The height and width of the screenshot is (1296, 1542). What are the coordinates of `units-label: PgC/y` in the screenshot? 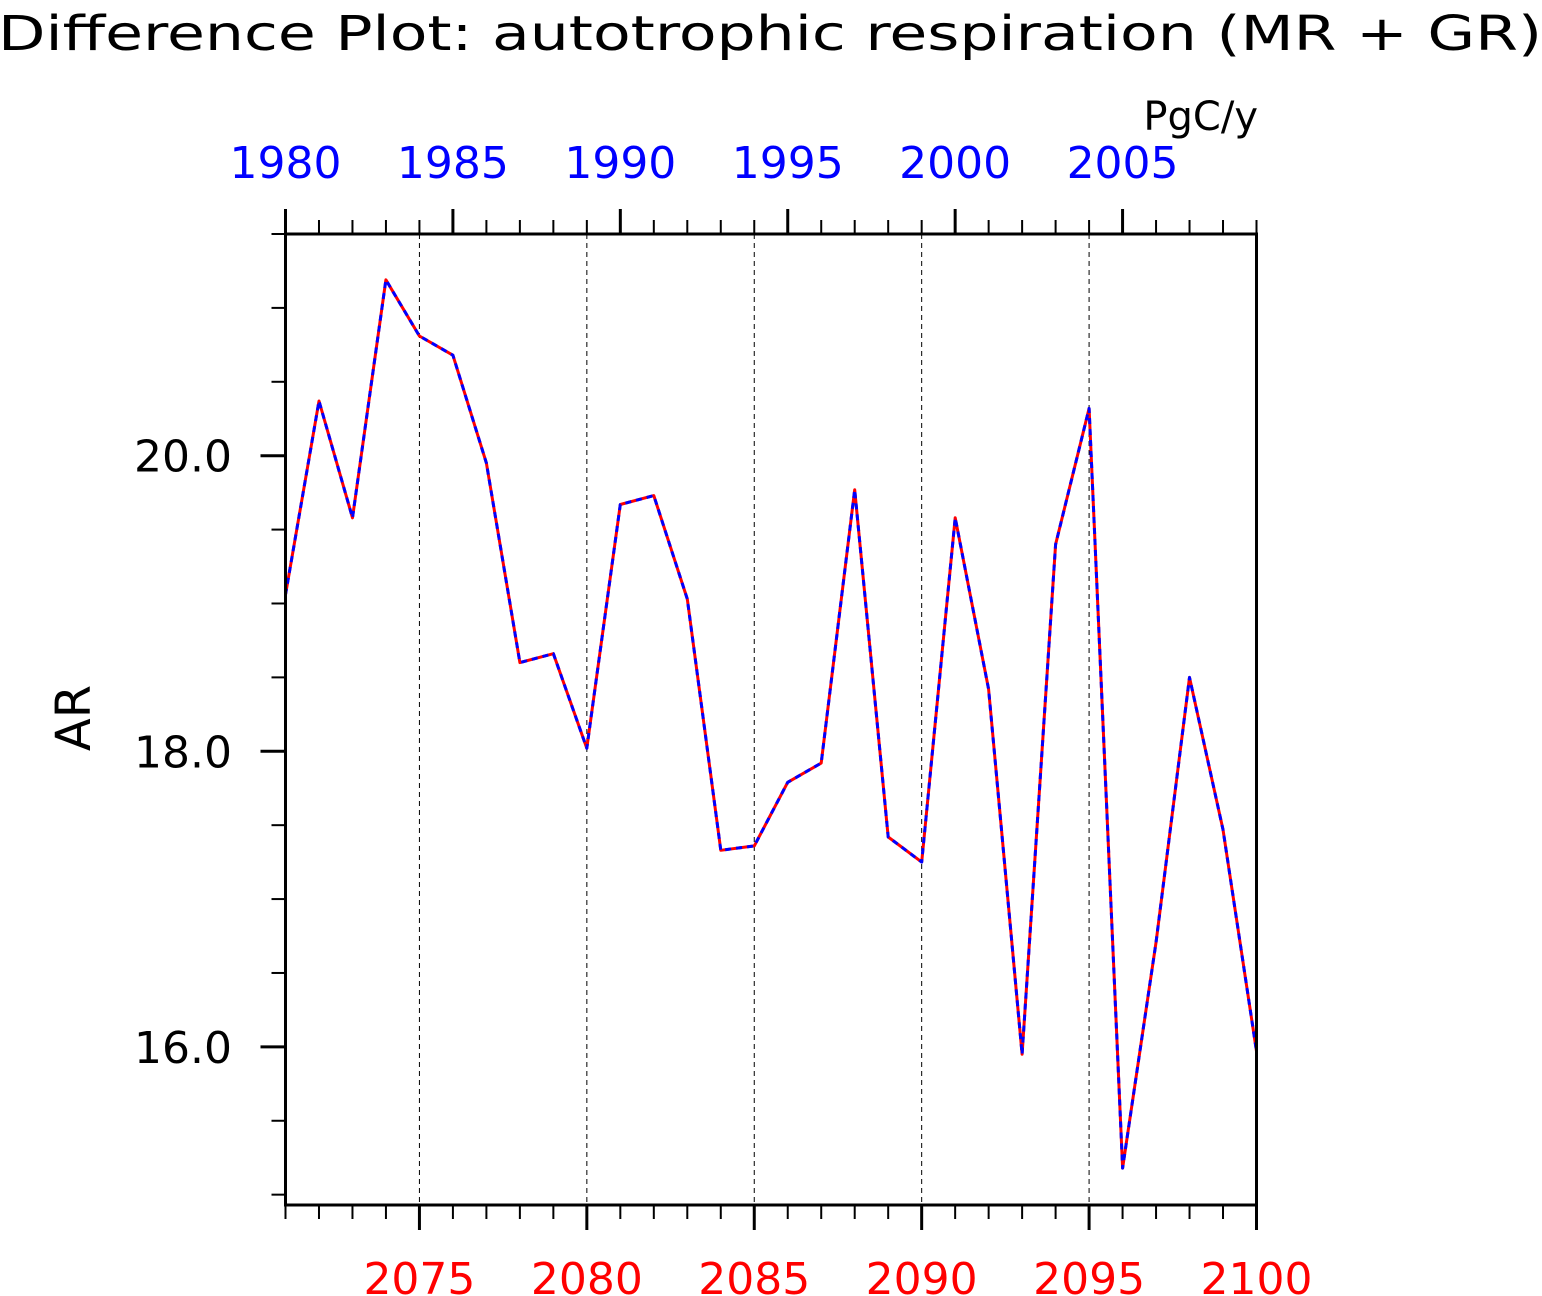 It's located at (1200, 117).